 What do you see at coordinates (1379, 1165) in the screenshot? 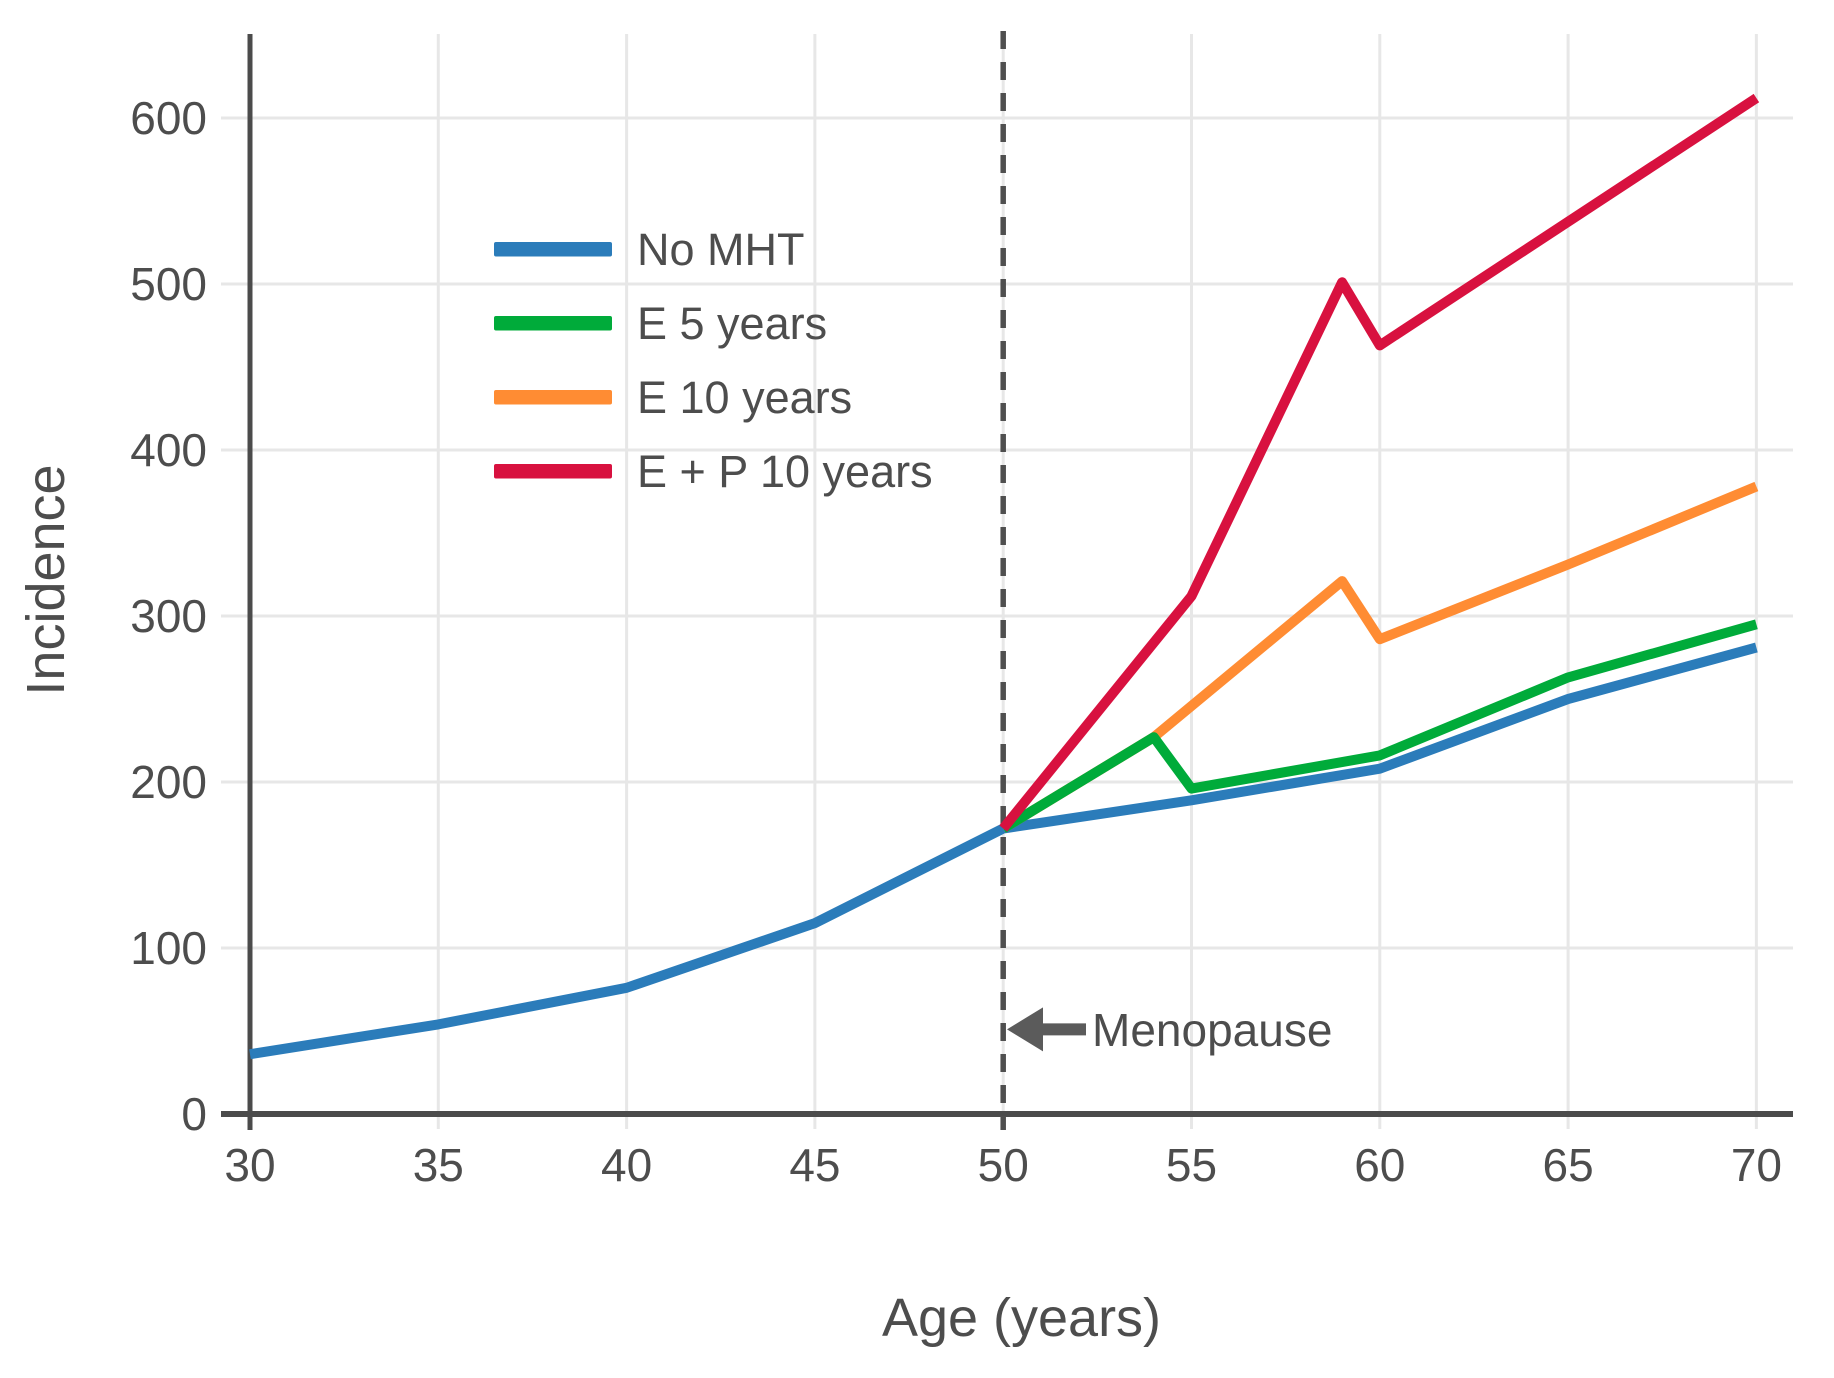
I see `x-tick-label-60: 60` at bounding box center [1379, 1165].